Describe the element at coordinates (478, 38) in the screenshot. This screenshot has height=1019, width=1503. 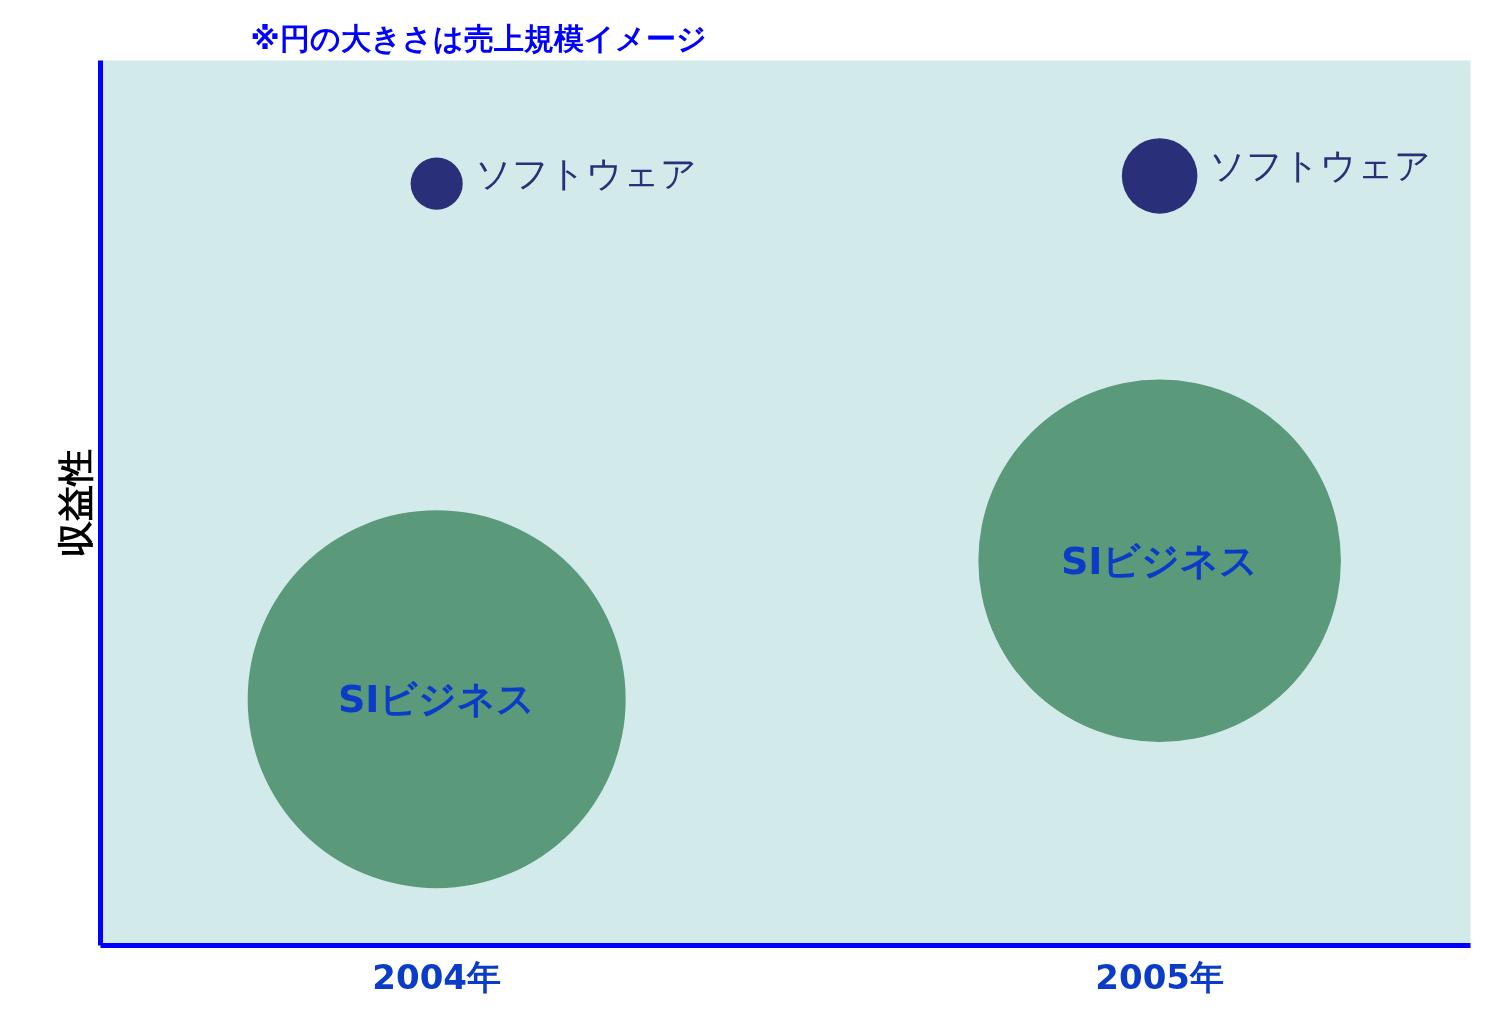
I see `chart-title: ※円の大きさは売上規模イメージ` at that location.